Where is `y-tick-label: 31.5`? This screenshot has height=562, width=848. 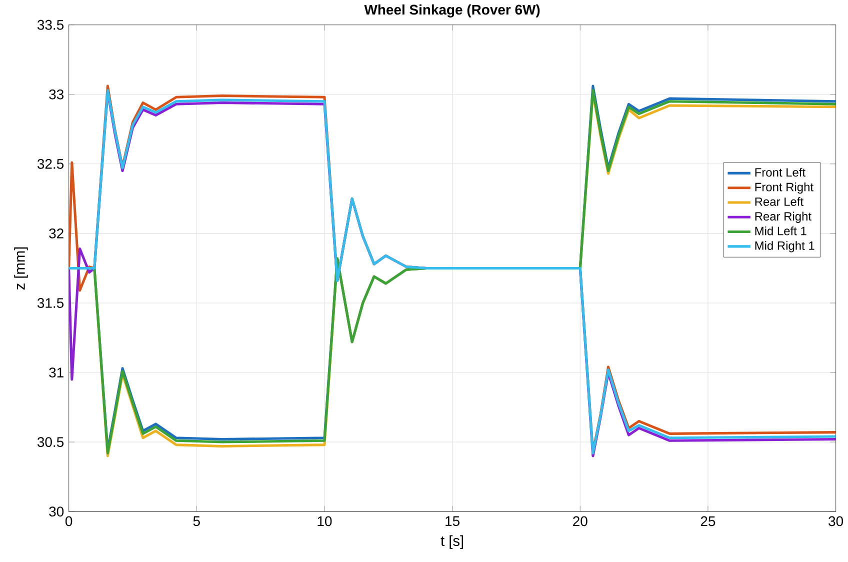 y-tick-label: 31.5 is located at coordinates (50, 303).